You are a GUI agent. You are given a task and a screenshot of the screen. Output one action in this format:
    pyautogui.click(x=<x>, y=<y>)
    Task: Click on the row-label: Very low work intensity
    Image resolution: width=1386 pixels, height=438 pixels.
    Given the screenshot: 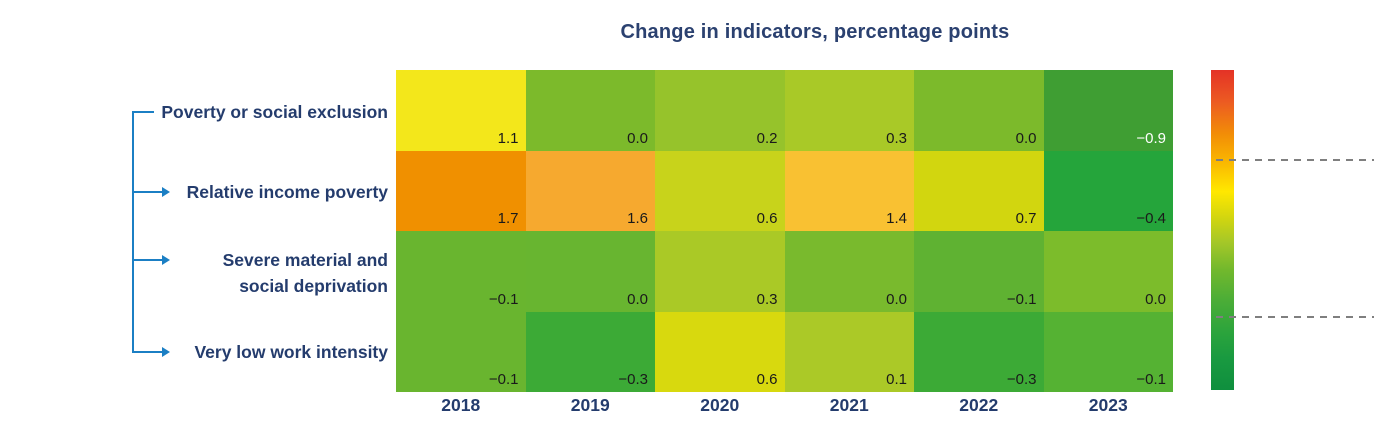 What is the action you would take?
    pyautogui.click(x=291, y=352)
    